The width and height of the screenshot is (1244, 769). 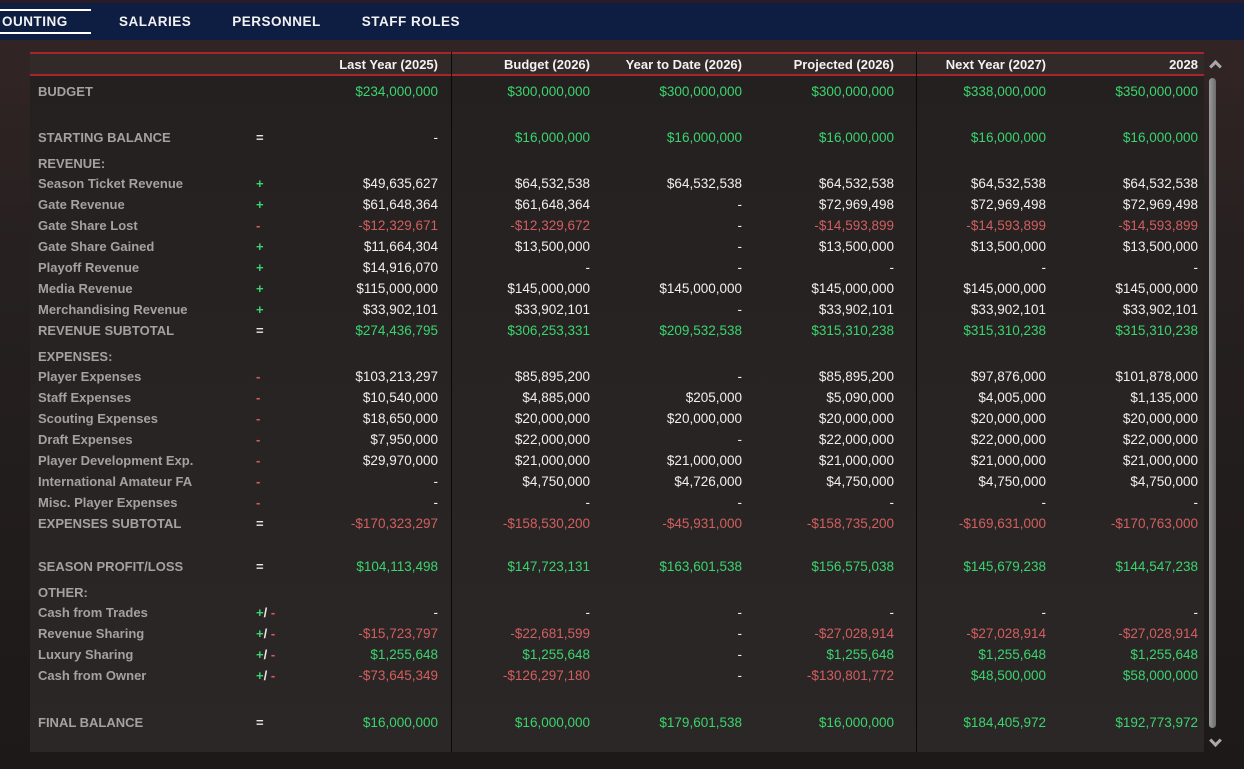 I want to click on value-cell: $1,255,648, so click(x=1164, y=654).